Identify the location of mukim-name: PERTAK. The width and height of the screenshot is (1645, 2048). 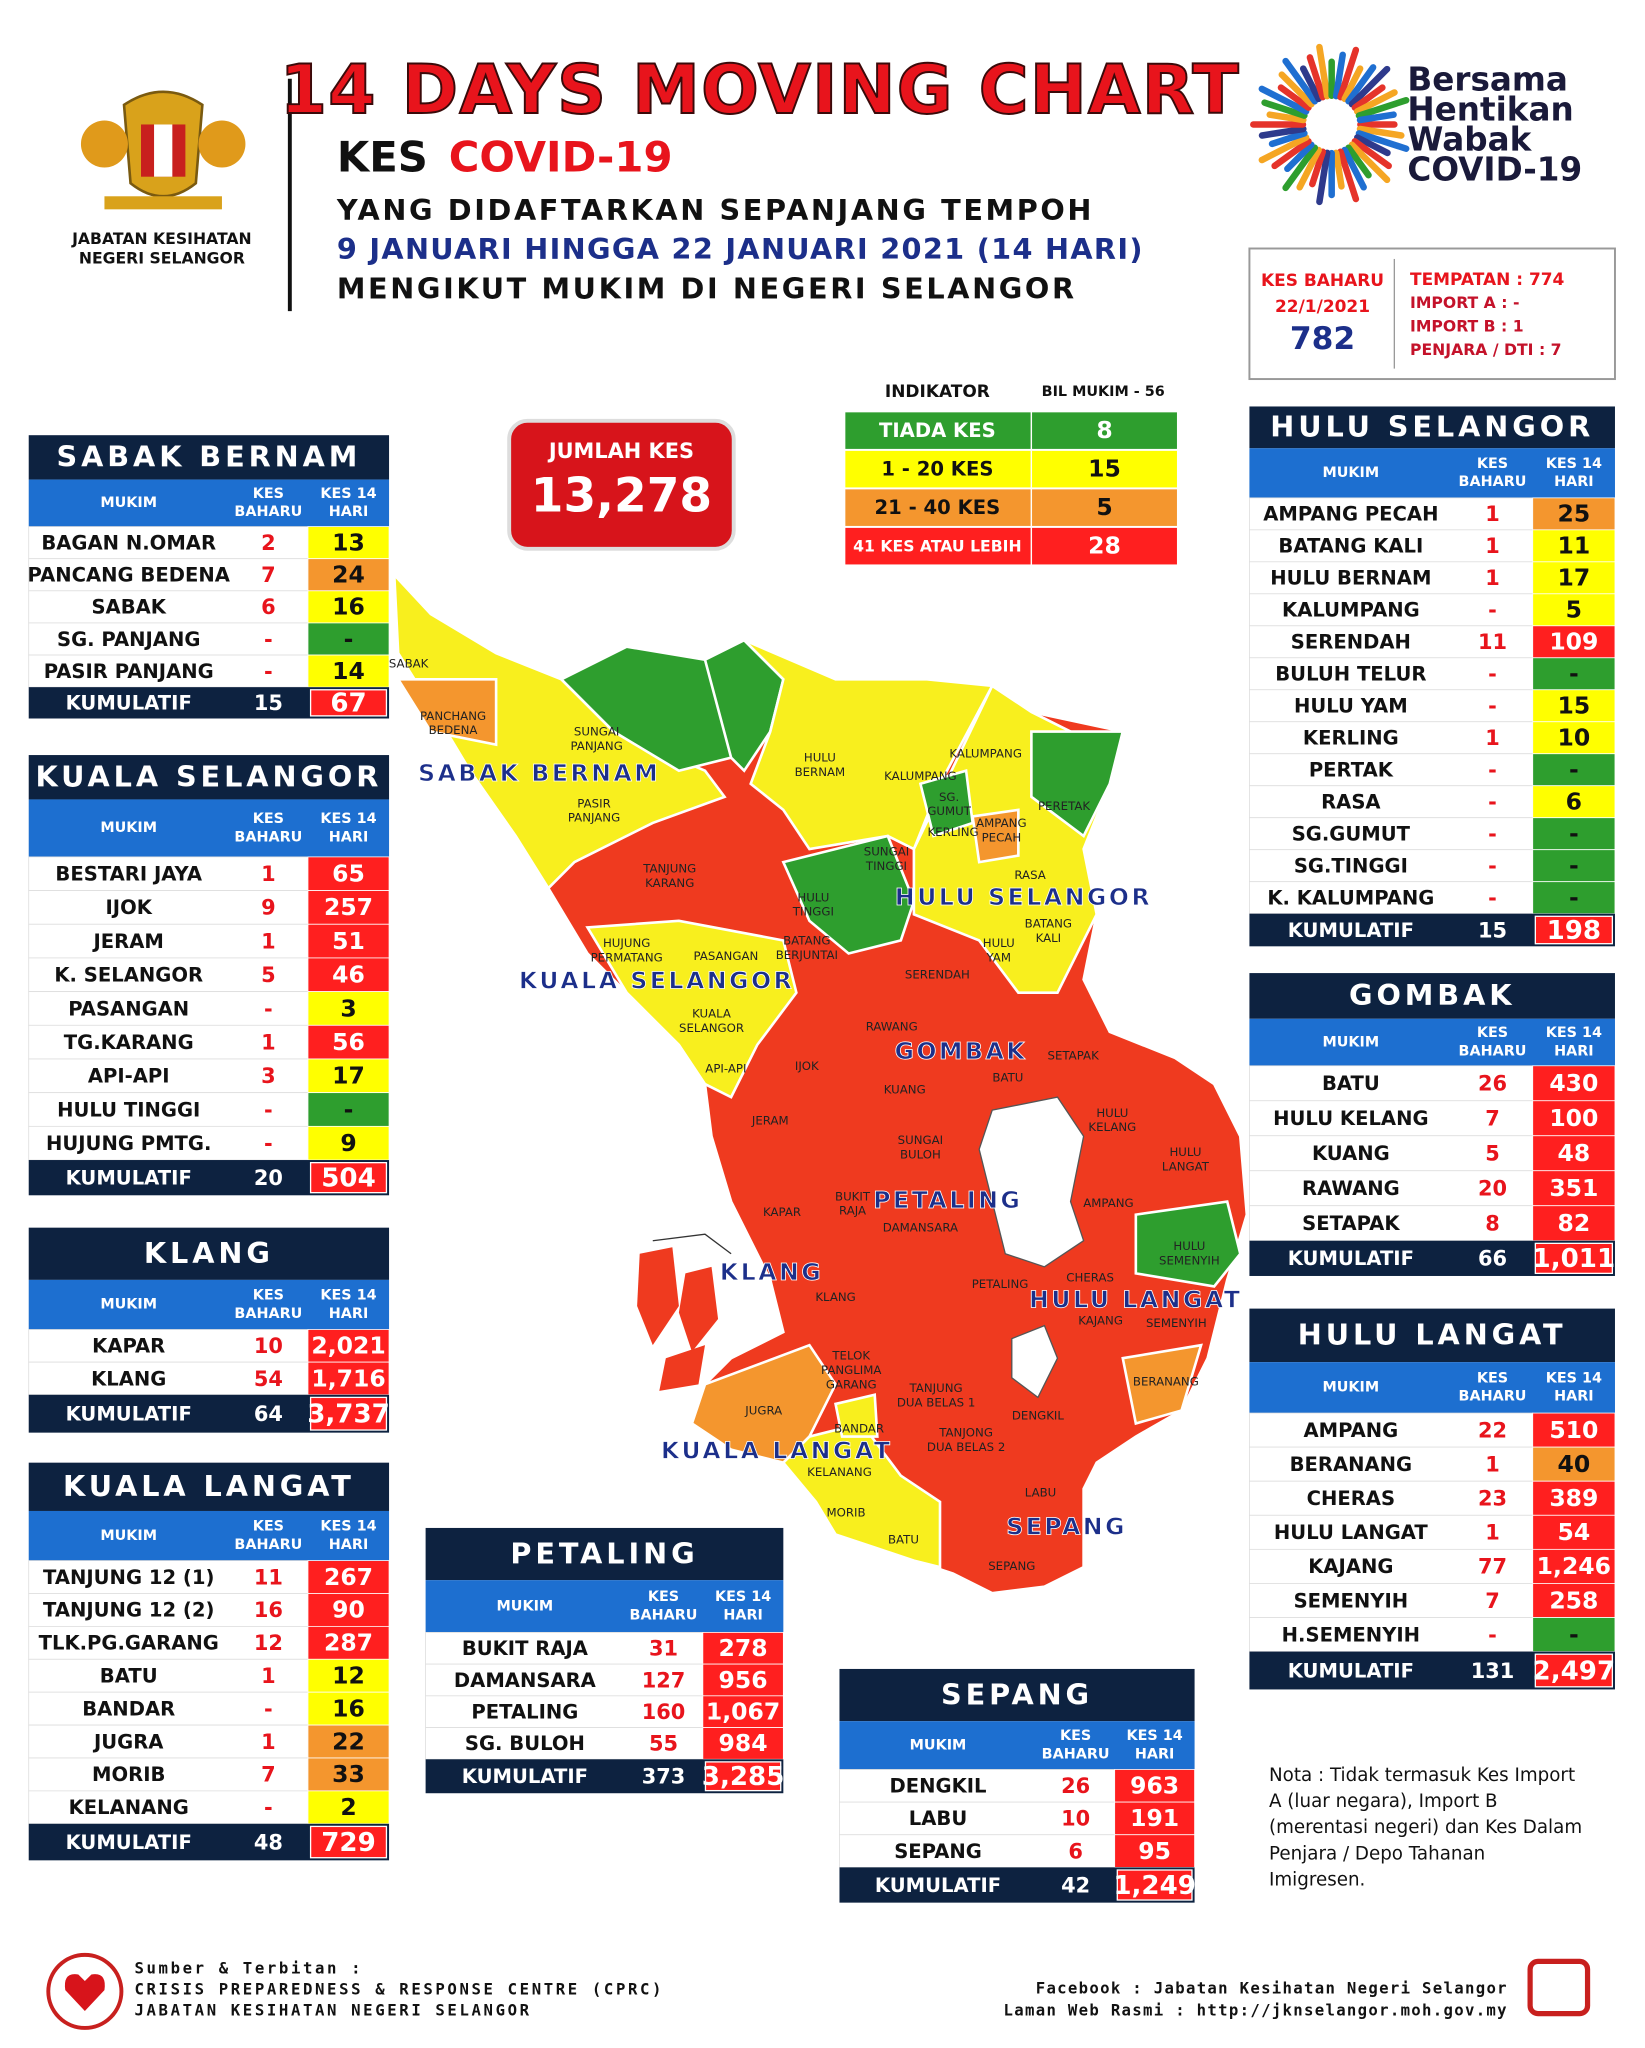
(1351, 770).